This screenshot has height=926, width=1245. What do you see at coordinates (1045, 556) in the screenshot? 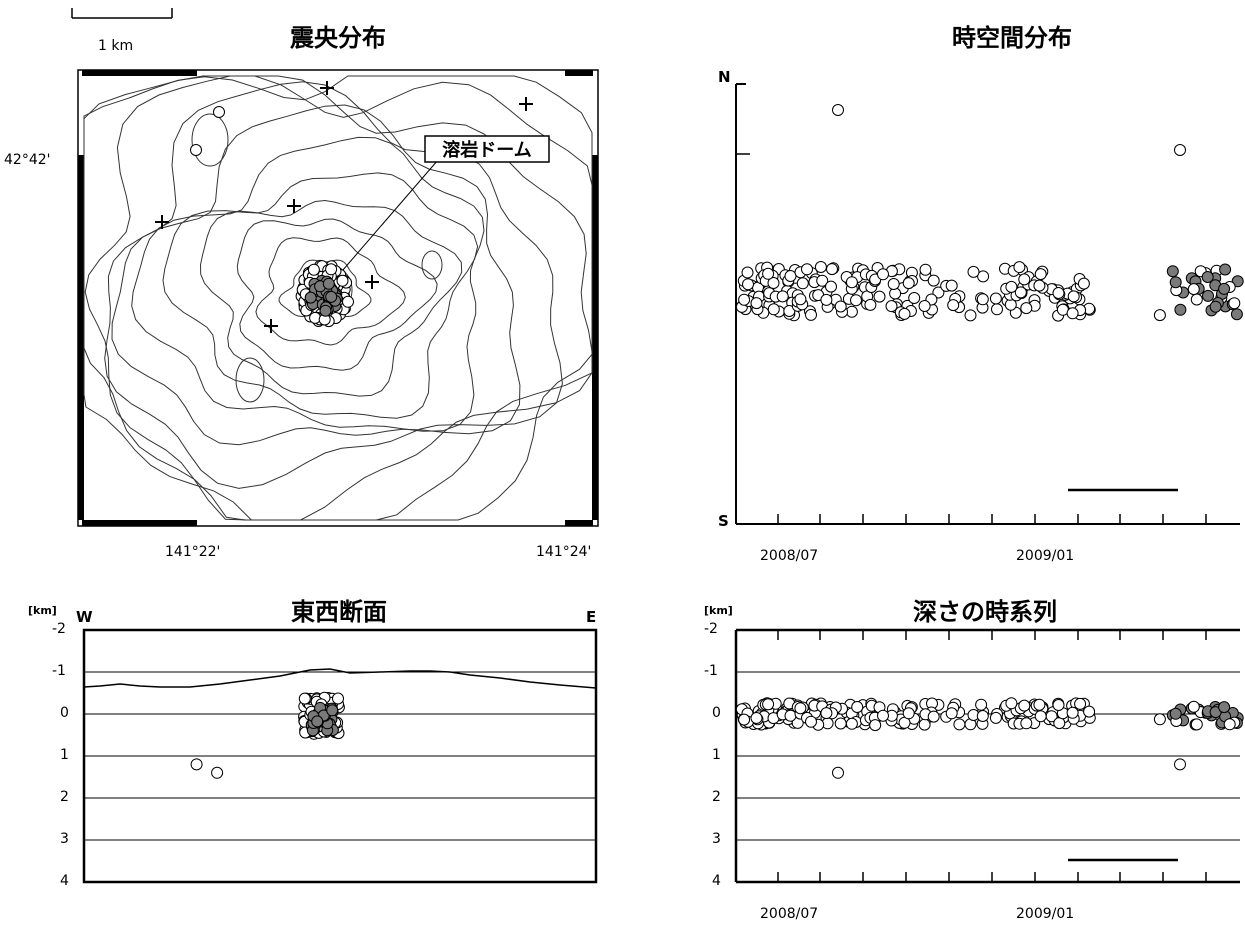
I see `spacetime-date-2: 2009/01` at bounding box center [1045, 556].